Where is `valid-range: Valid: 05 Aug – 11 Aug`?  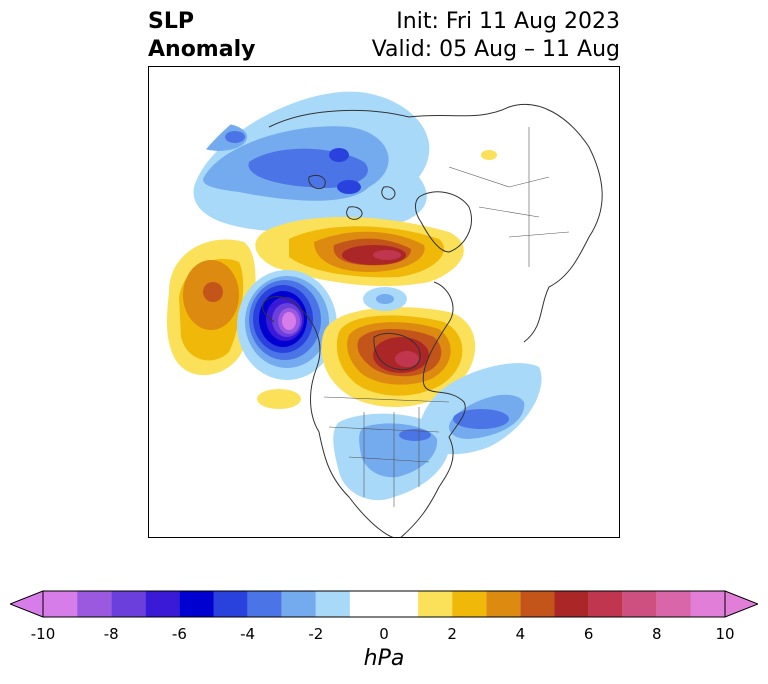
valid-range: Valid: 05 Aug – 11 Aug is located at coordinates (495, 49).